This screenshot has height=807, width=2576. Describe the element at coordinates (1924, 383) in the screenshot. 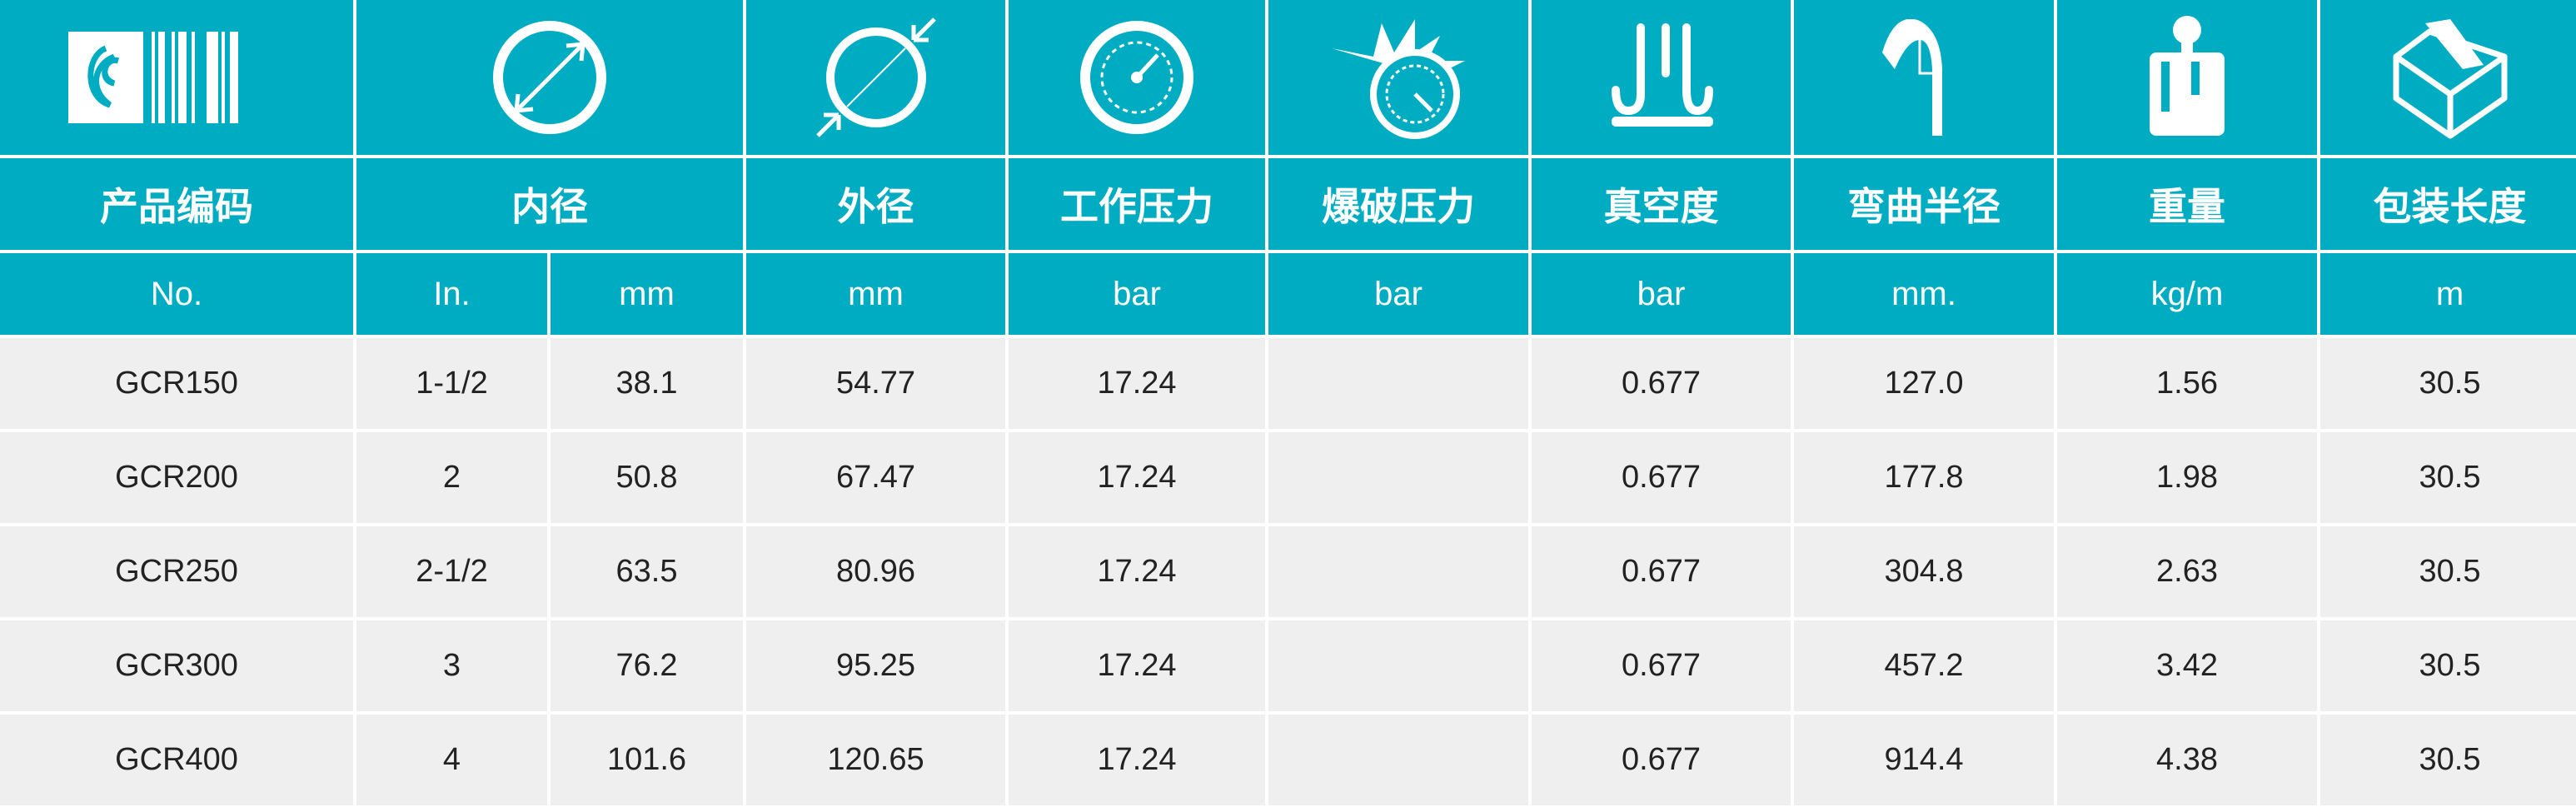

I see `table-cell: 127.0` at that location.